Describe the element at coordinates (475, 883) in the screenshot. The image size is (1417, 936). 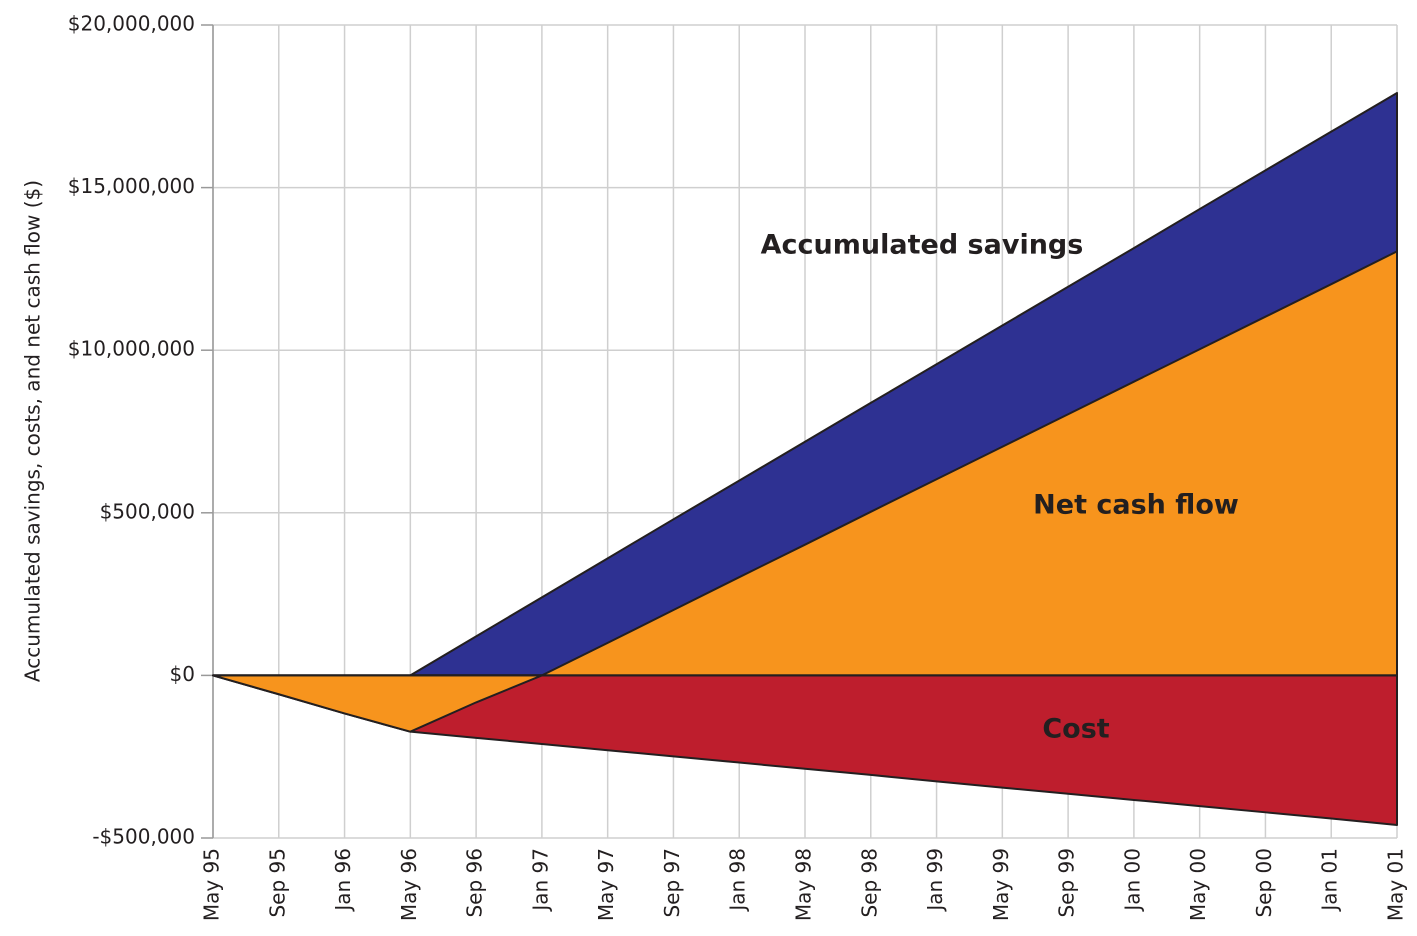
I see `x-tick-label: Sep 96` at that location.